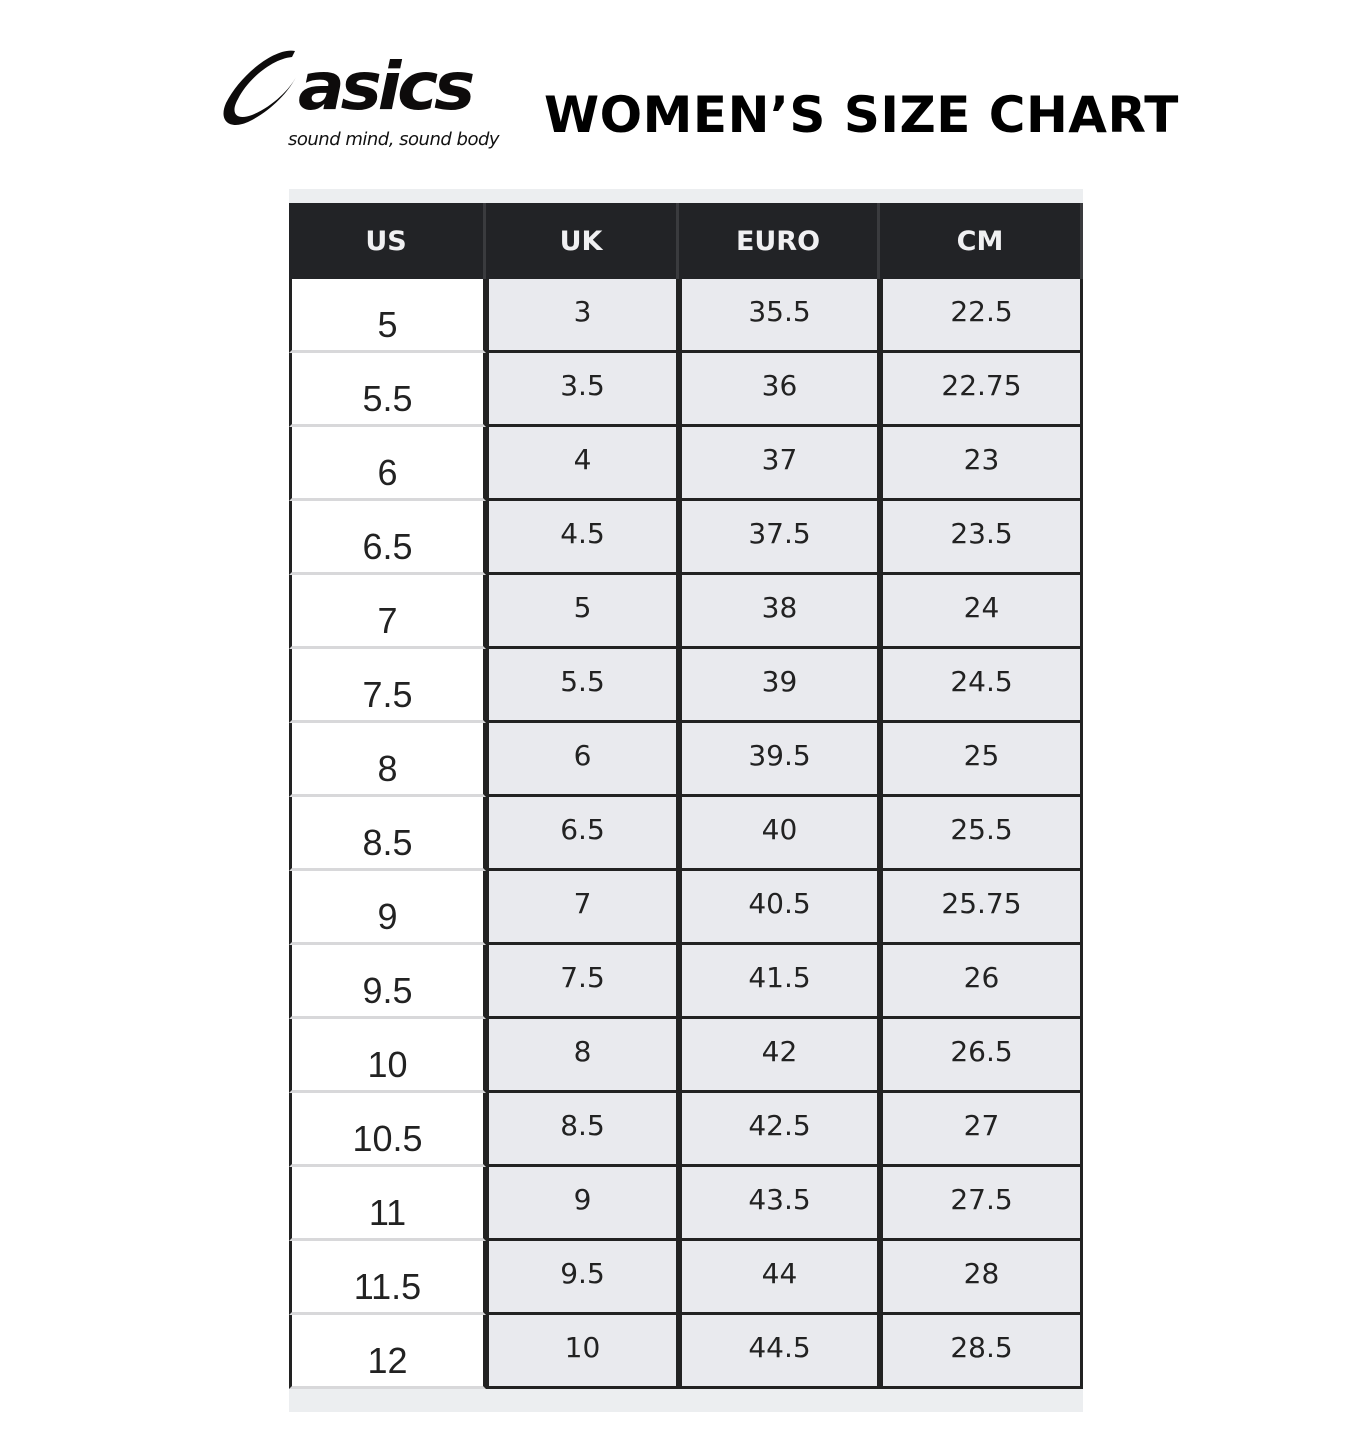  What do you see at coordinates (582, 1352) in the screenshot?
I see `cell-uk: 10` at bounding box center [582, 1352].